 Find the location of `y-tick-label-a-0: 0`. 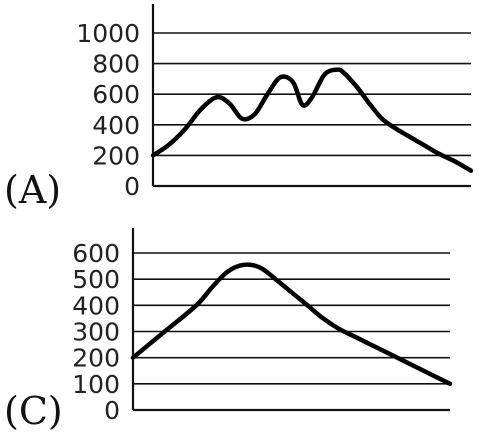

y-tick-label-a-0: 0 is located at coordinates (132, 186).